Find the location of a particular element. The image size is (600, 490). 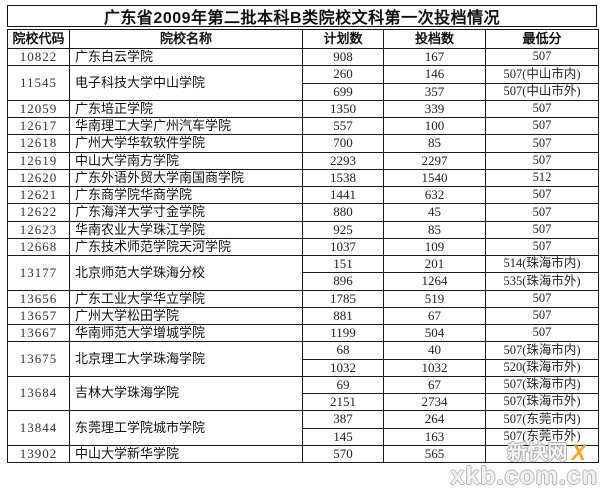

table-row: 12620 广东外语外贸大学南国商学院 1538 1540 512 is located at coordinates (303, 178).